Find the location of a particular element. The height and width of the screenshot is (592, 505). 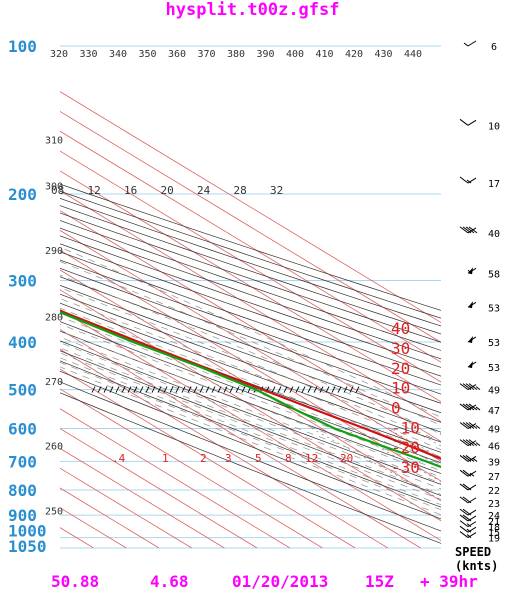

wind-speed-label: 39 is located at coordinates (494, 462).